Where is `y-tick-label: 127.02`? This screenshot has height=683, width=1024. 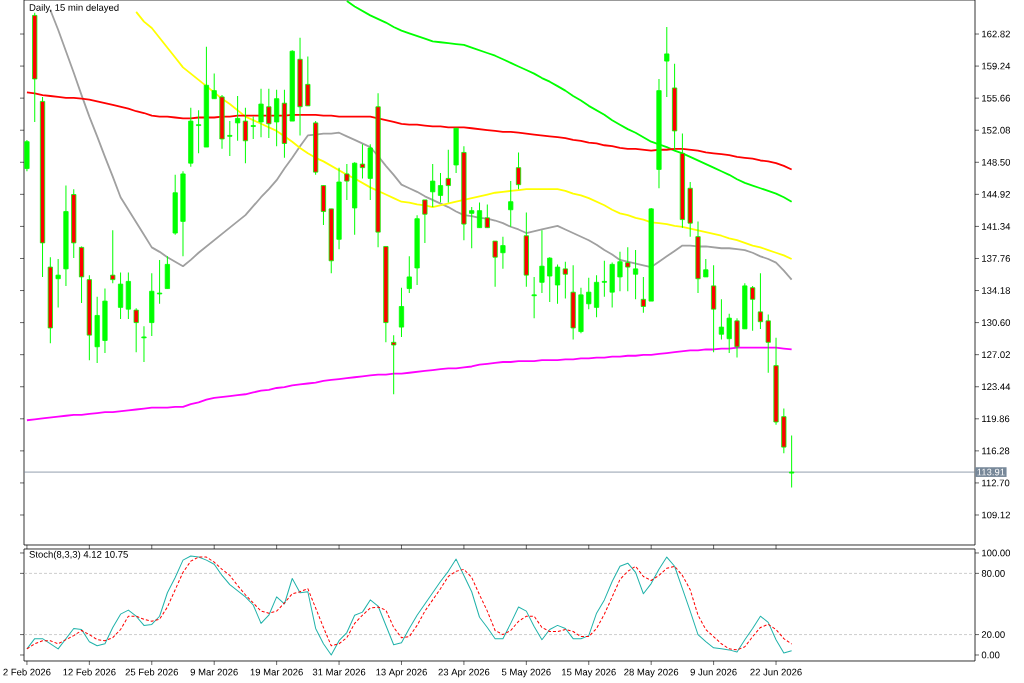 y-tick-label: 127.02 is located at coordinates (996, 355).